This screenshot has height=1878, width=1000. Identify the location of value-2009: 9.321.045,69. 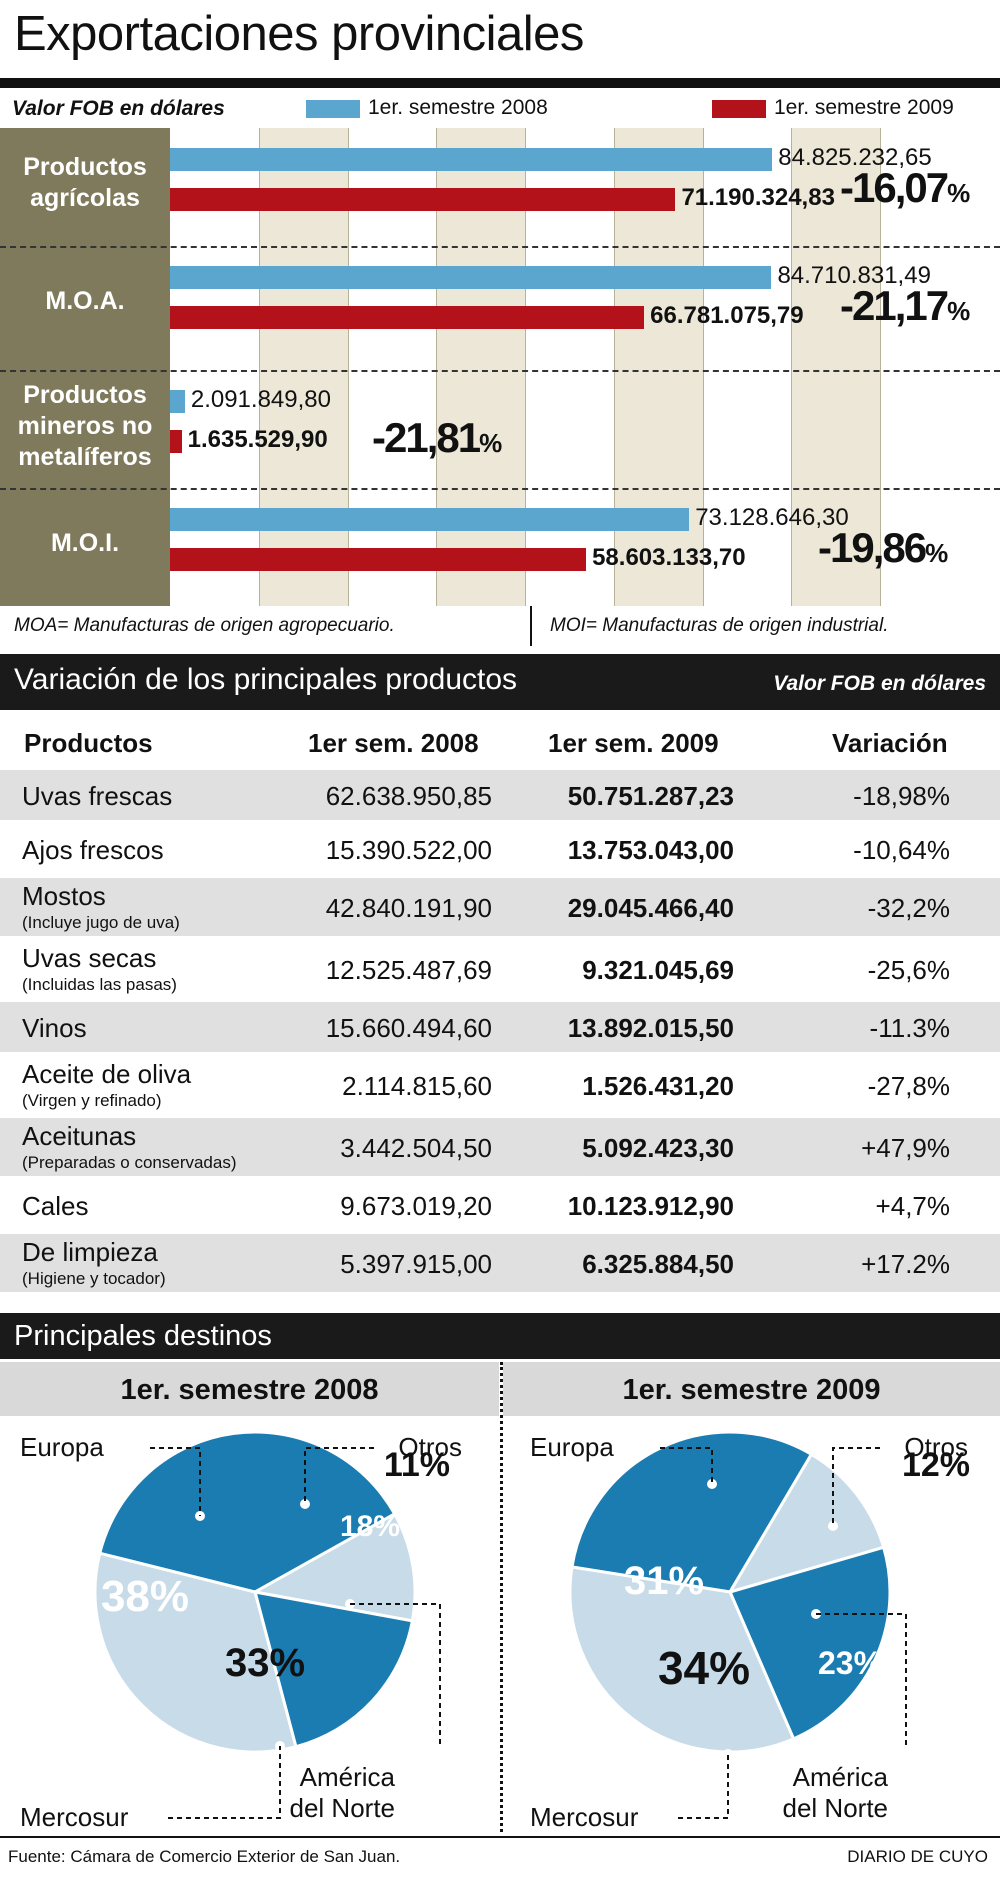
(658, 970).